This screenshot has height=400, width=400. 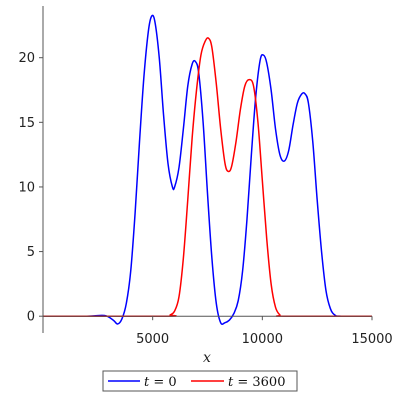 I want to click on legend-label-t3600-var: t, so click(x=231, y=382).